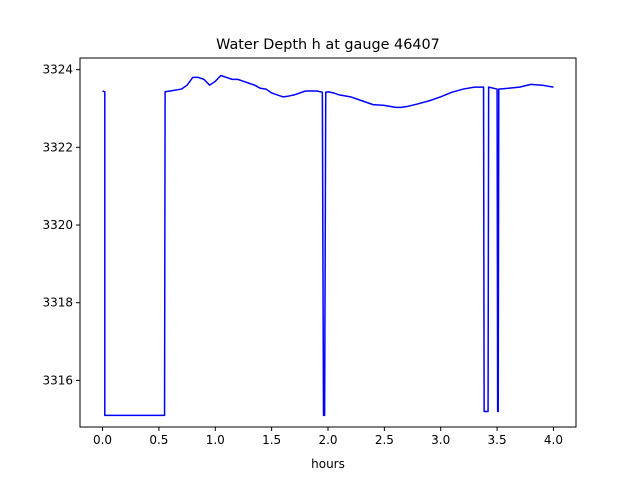  I want to click on x-axis: 0.0 0.5 1.0 1.5 2.0 2.5 3.0 3.5 4.0, so click(328, 437).